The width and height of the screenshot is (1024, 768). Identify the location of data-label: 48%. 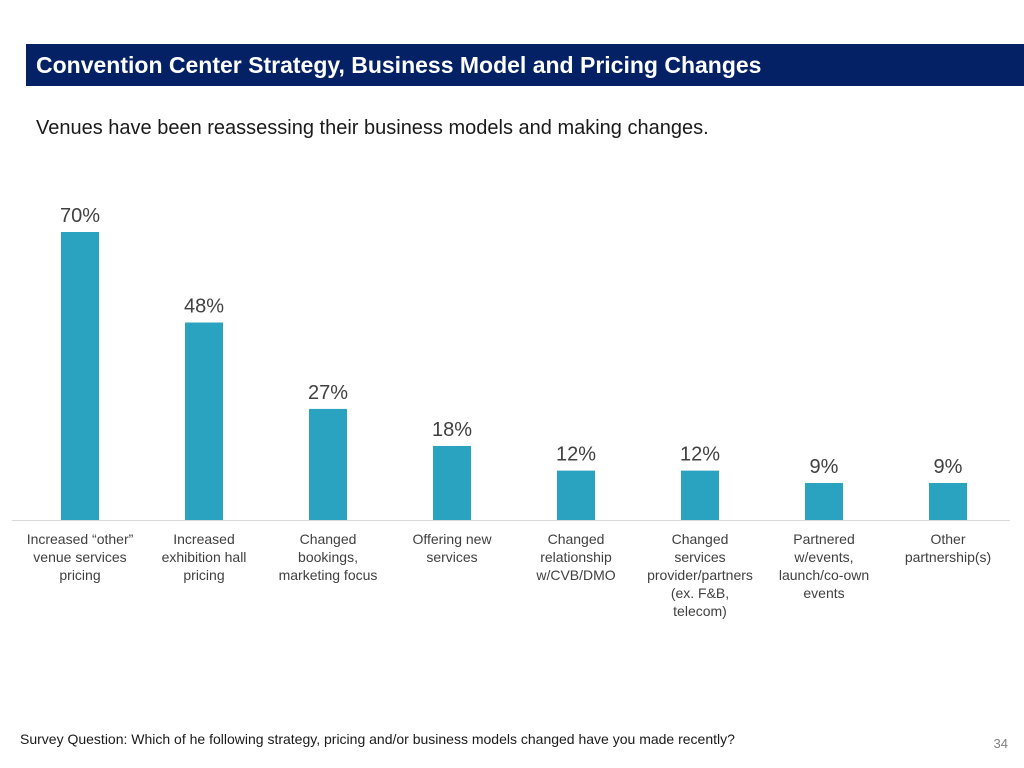
(204, 307).